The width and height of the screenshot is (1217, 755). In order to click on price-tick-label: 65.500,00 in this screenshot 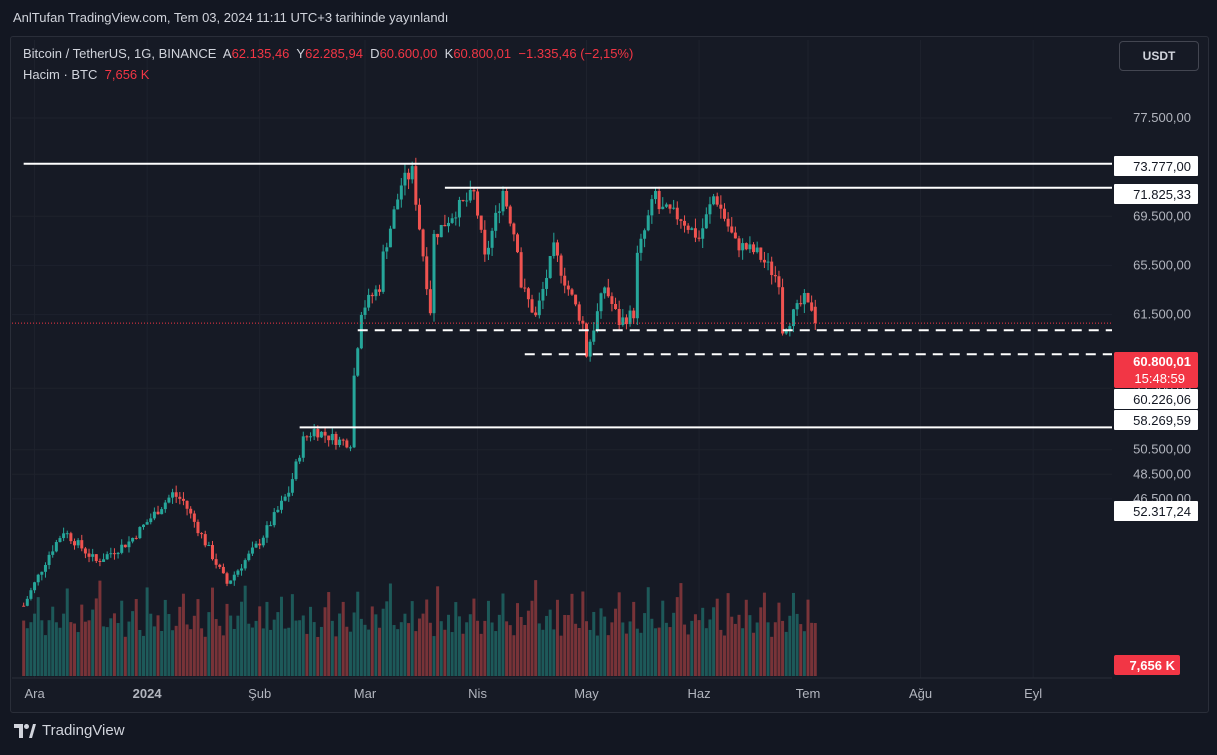, I will do `click(1162, 264)`.